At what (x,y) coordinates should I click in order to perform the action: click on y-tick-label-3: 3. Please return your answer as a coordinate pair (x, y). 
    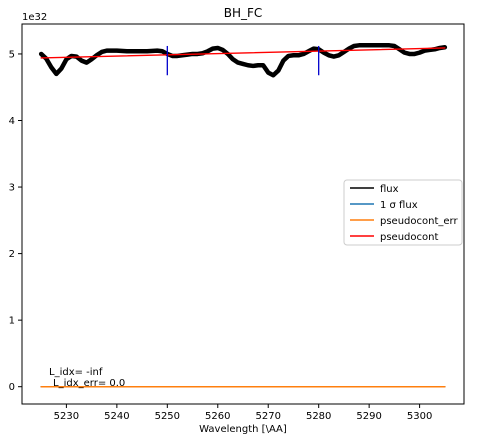
    Looking at the image, I should click on (12, 188).